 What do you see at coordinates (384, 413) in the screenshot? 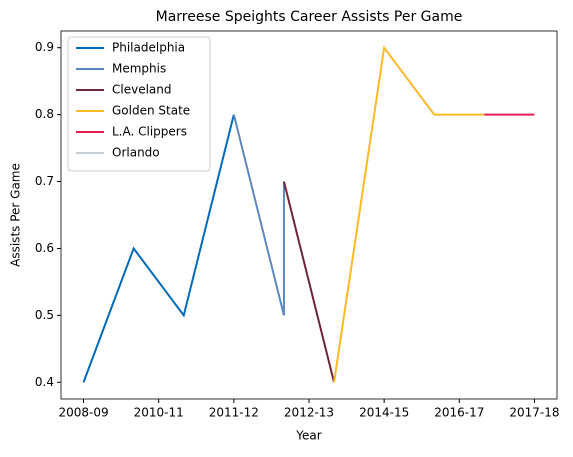
I see `x-tick-label: 2014-15` at bounding box center [384, 413].